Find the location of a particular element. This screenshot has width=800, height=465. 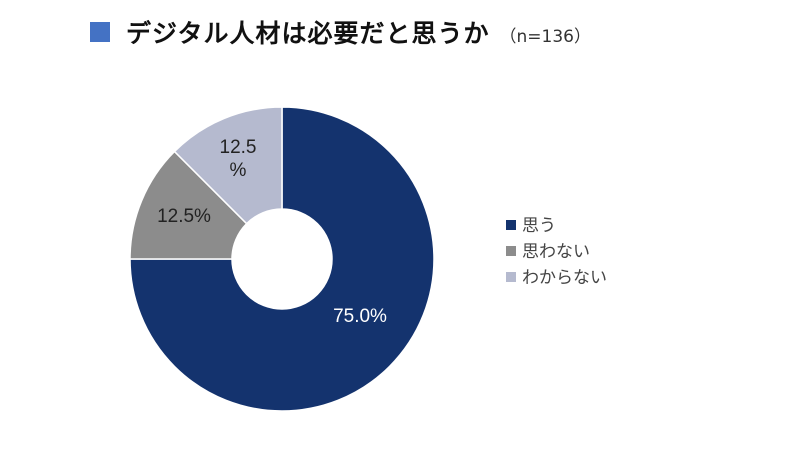

chart-title-row: デジタル人材は必要だと思うか （n=136） is located at coordinates (340, 32).